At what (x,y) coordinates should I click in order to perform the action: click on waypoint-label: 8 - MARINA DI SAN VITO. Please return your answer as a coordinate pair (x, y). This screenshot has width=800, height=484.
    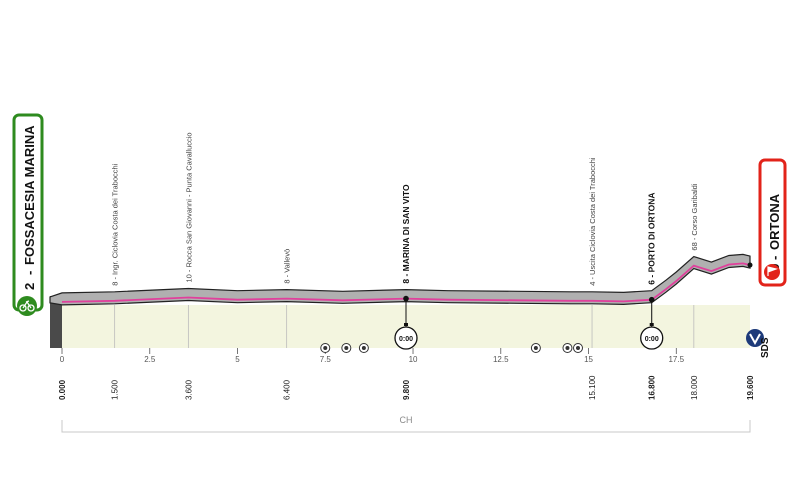
    Looking at the image, I should click on (406, 234).